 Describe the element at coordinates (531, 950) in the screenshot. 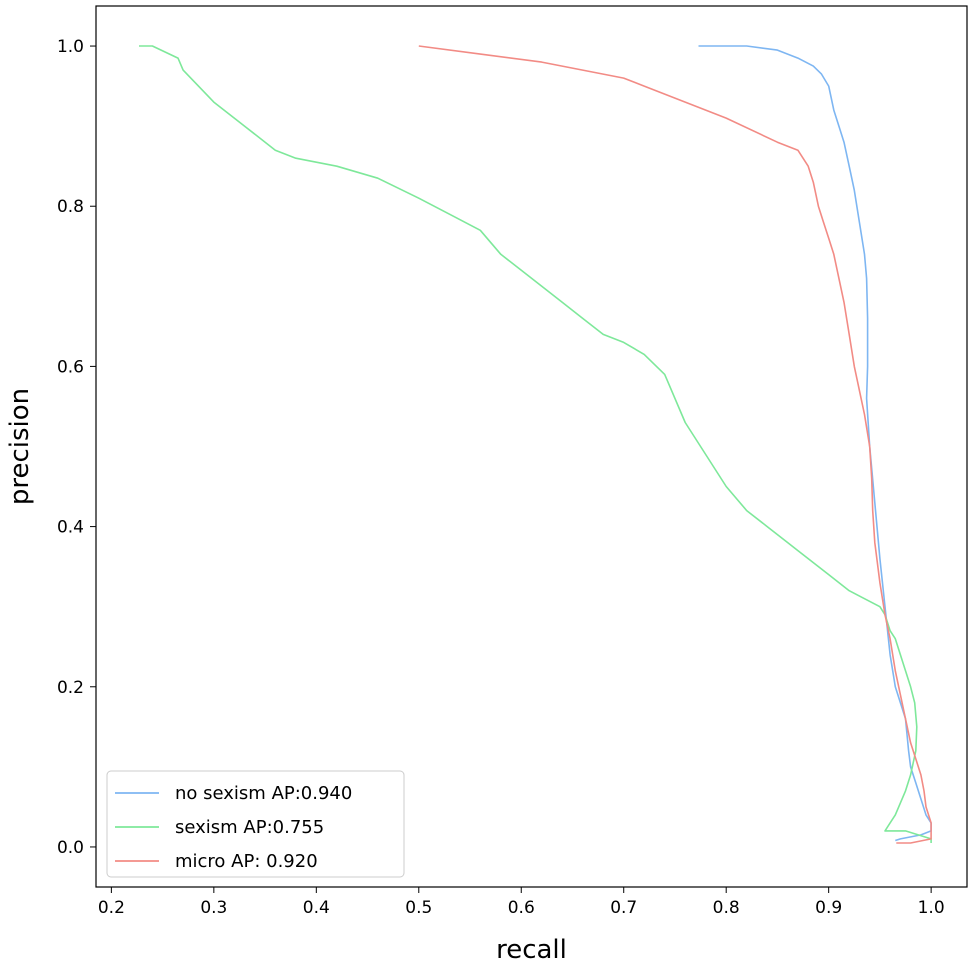

I see `x-axis-label: recall` at that location.